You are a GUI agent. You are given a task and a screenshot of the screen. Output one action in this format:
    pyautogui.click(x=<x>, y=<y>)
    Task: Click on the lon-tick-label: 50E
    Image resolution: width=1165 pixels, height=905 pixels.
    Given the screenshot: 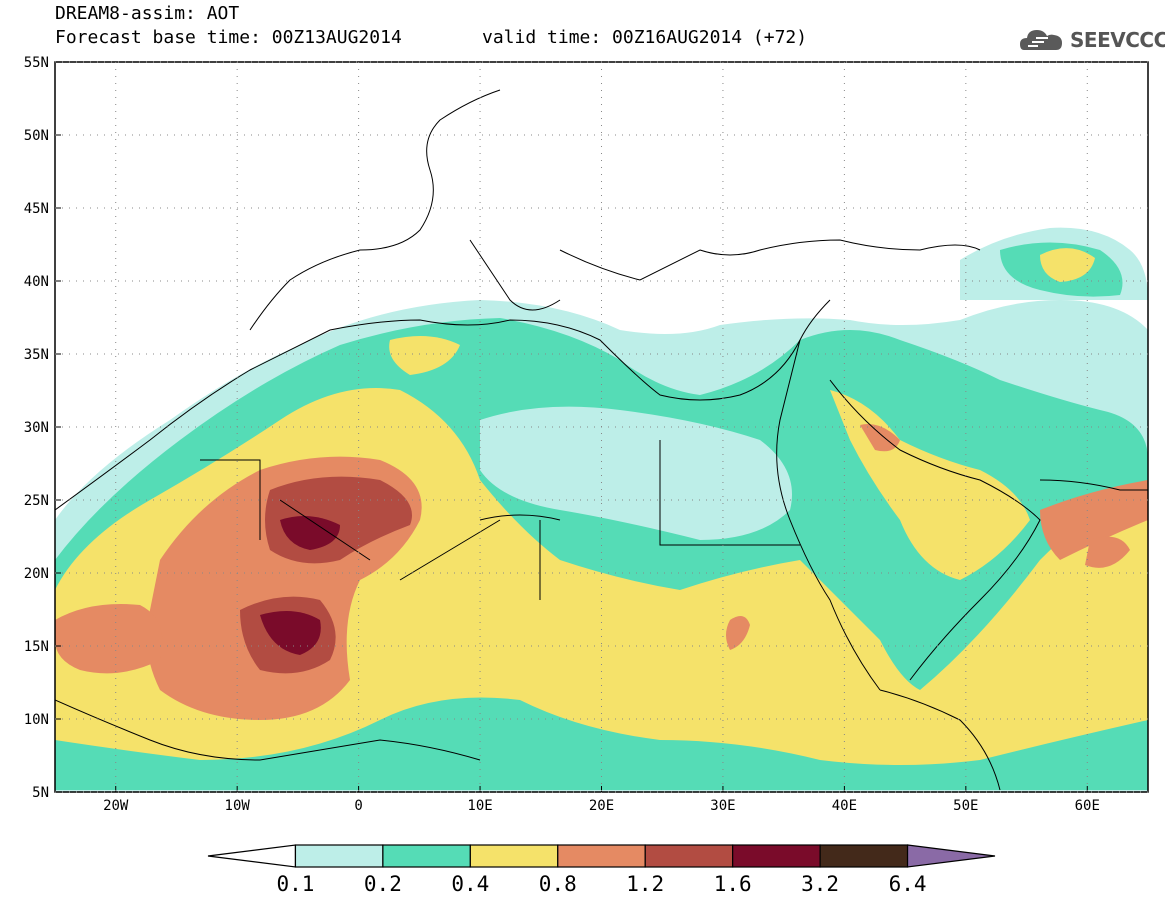 What is the action you would take?
    pyautogui.click(x=965, y=806)
    